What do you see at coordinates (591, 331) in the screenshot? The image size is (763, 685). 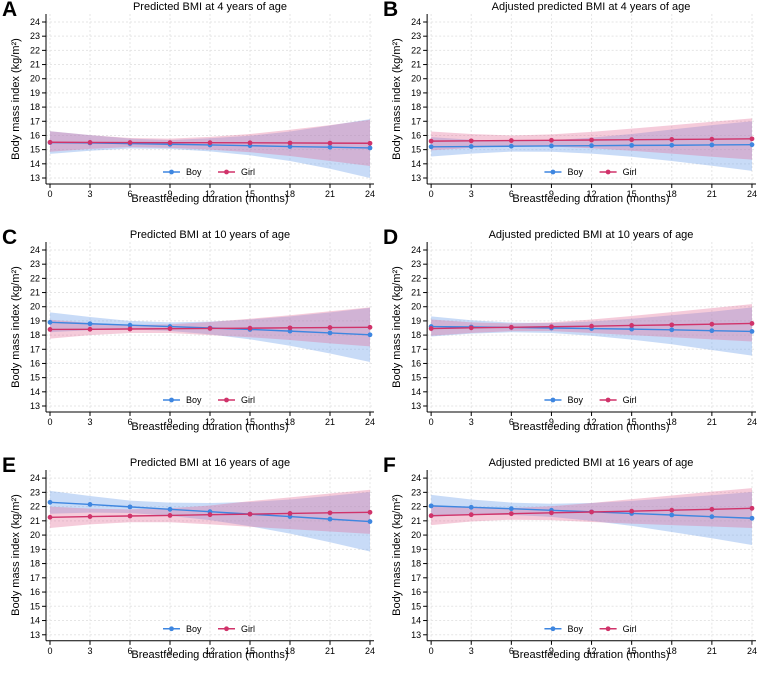 I see `boy-ci-band` at bounding box center [591, 331].